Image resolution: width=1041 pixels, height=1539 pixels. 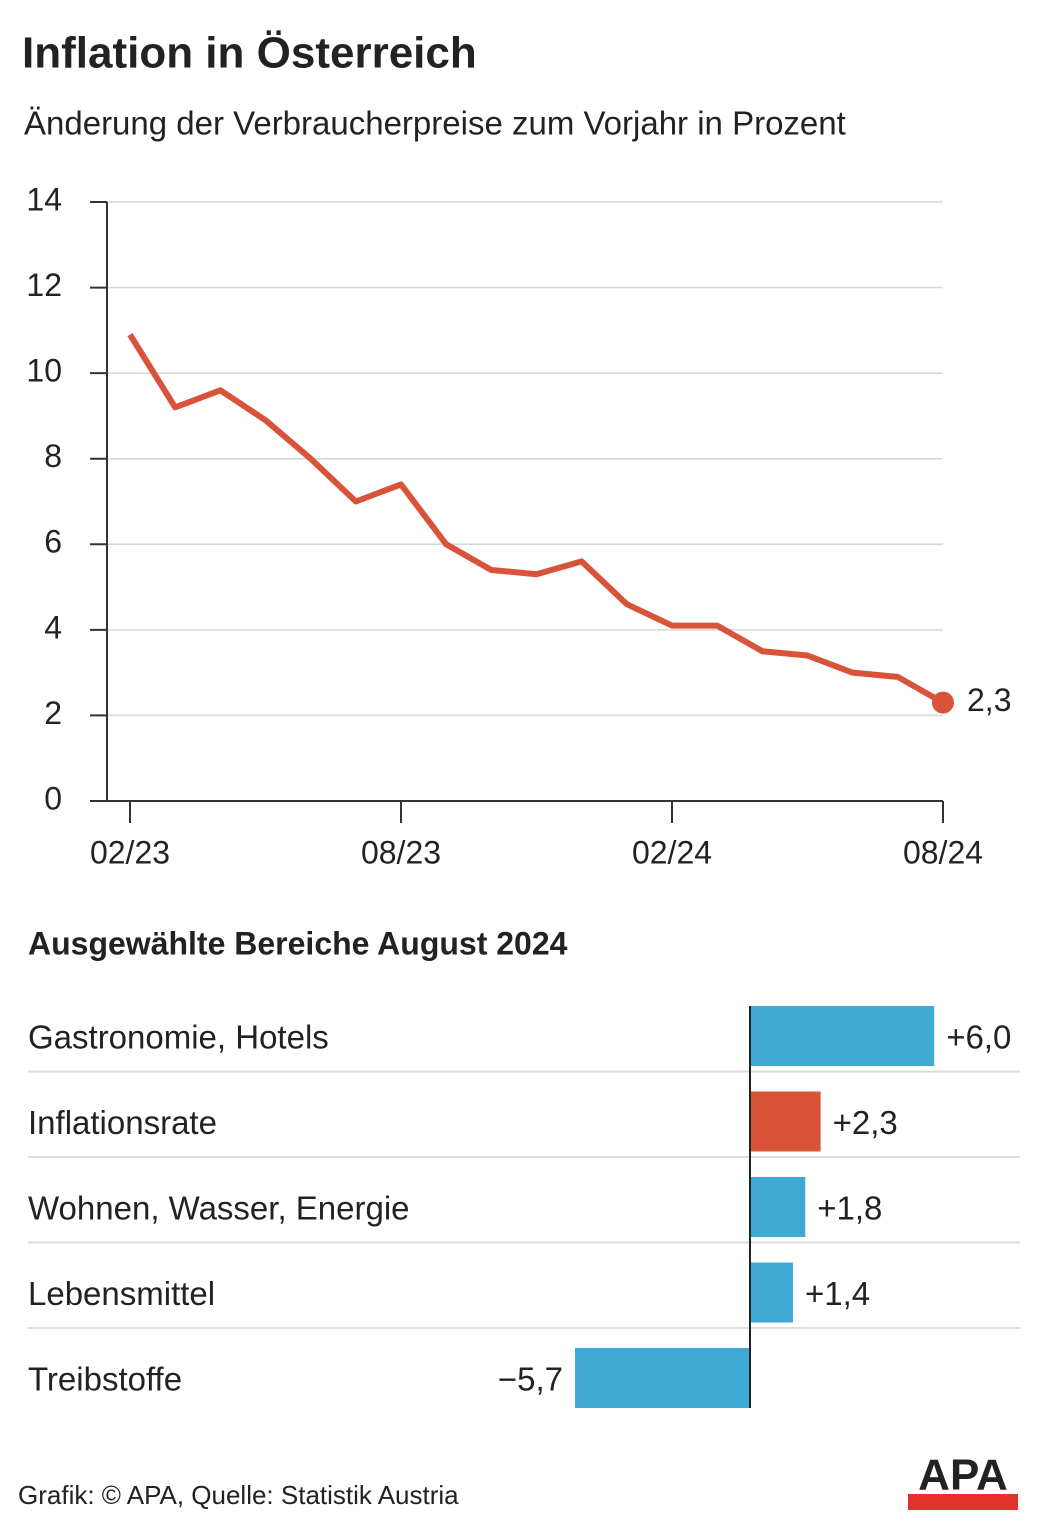 What do you see at coordinates (53, 713) in the screenshot?
I see `y-tick-label: 2` at bounding box center [53, 713].